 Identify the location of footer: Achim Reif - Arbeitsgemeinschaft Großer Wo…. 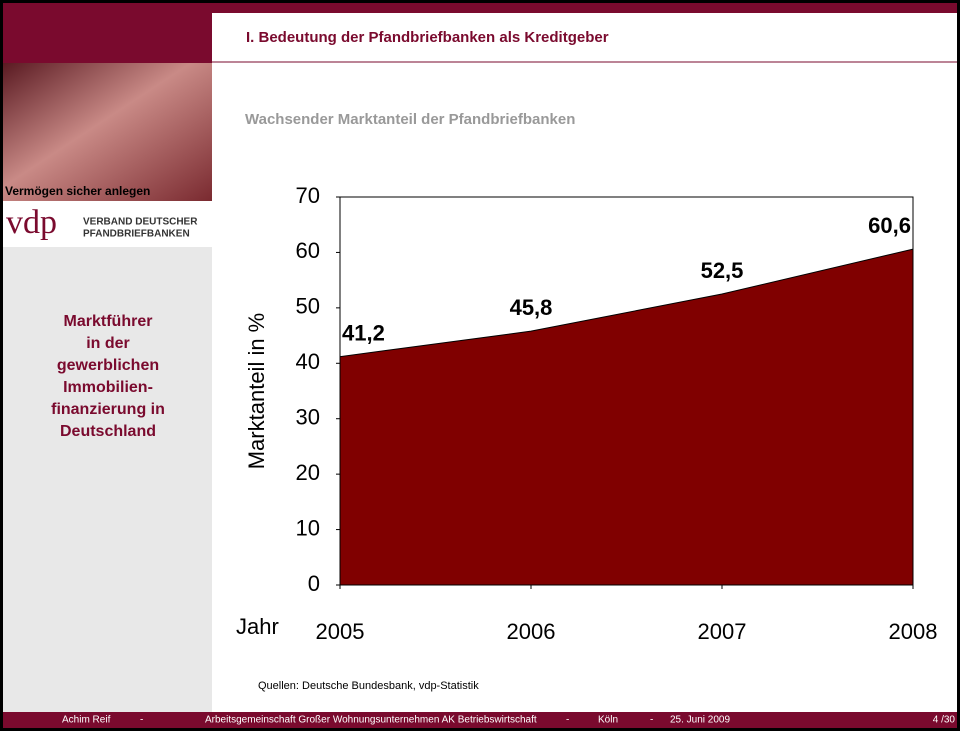
(396, 720).